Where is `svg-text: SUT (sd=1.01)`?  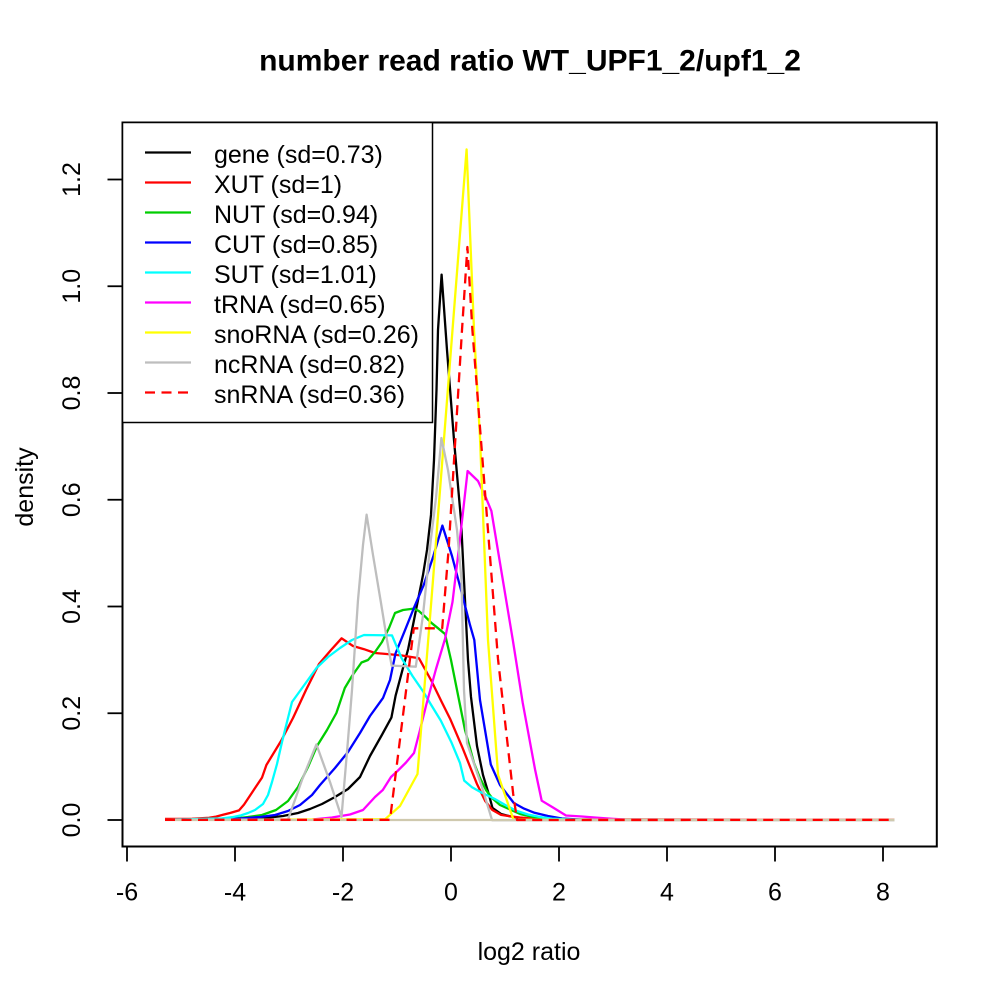 svg-text: SUT (sd=1.01) is located at coordinates (295, 275).